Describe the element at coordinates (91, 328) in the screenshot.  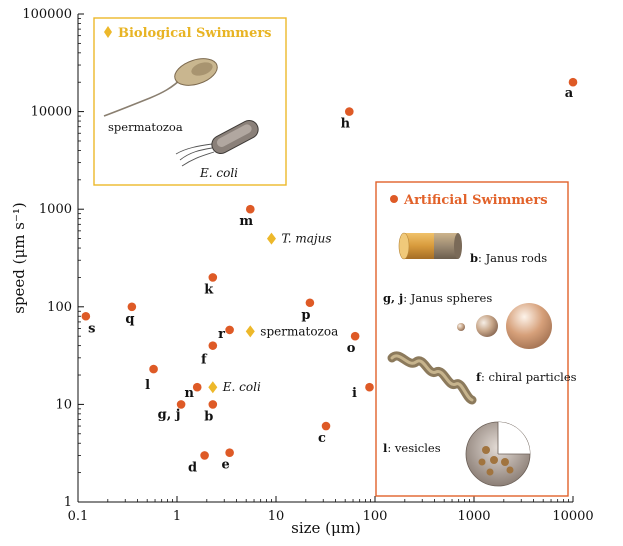
I see `point-label-s: s` at that location.